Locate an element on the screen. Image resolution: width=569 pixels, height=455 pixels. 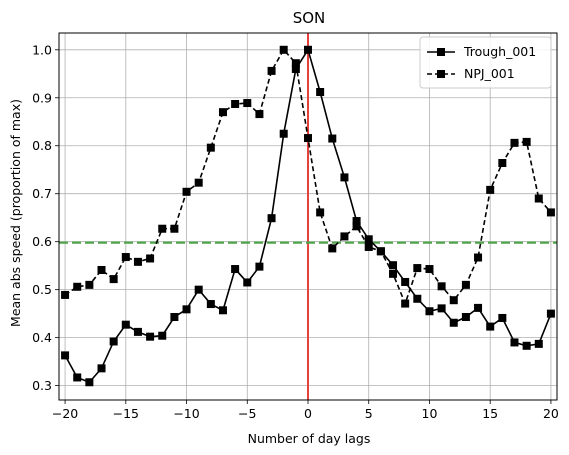
legend-marker-trough is located at coordinates (441, 52).